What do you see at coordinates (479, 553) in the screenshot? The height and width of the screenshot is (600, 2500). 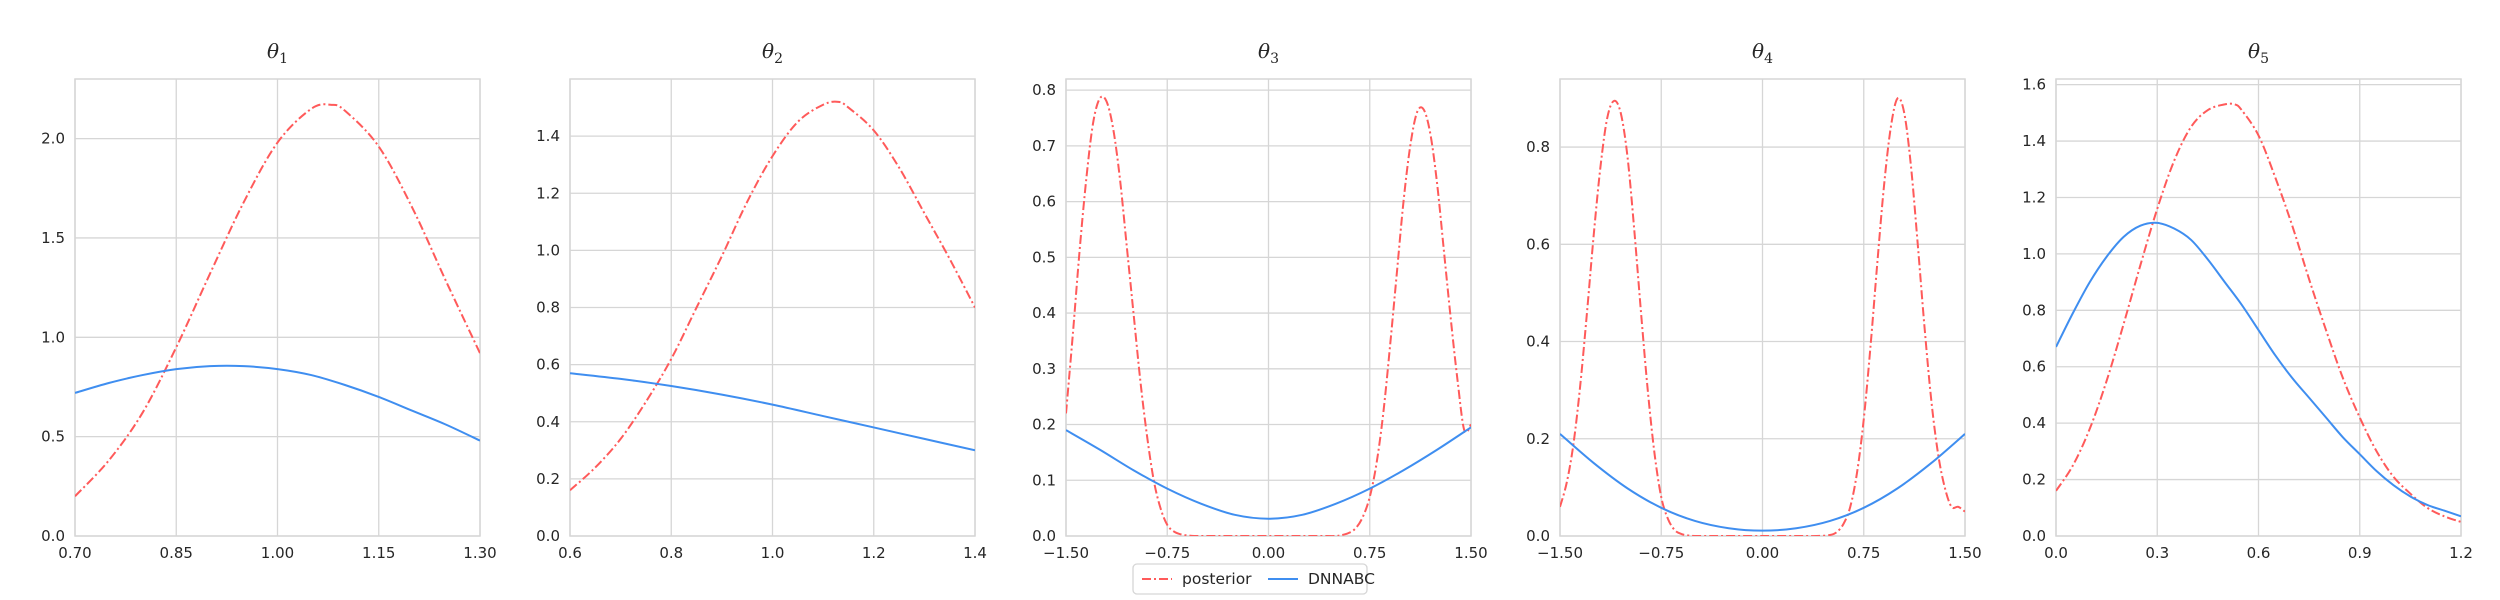 I see `x-tick-label: 1.30` at bounding box center [479, 553].